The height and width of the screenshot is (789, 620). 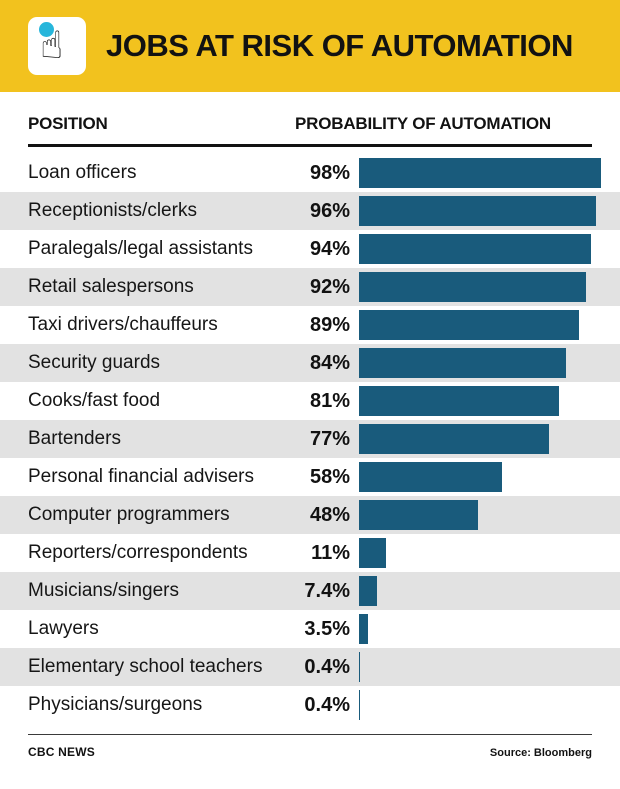 What do you see at coordinates (138, 552) in the screenshot?
I see `job-label: Reporters/correspondents` at bounding box center [138, 552].